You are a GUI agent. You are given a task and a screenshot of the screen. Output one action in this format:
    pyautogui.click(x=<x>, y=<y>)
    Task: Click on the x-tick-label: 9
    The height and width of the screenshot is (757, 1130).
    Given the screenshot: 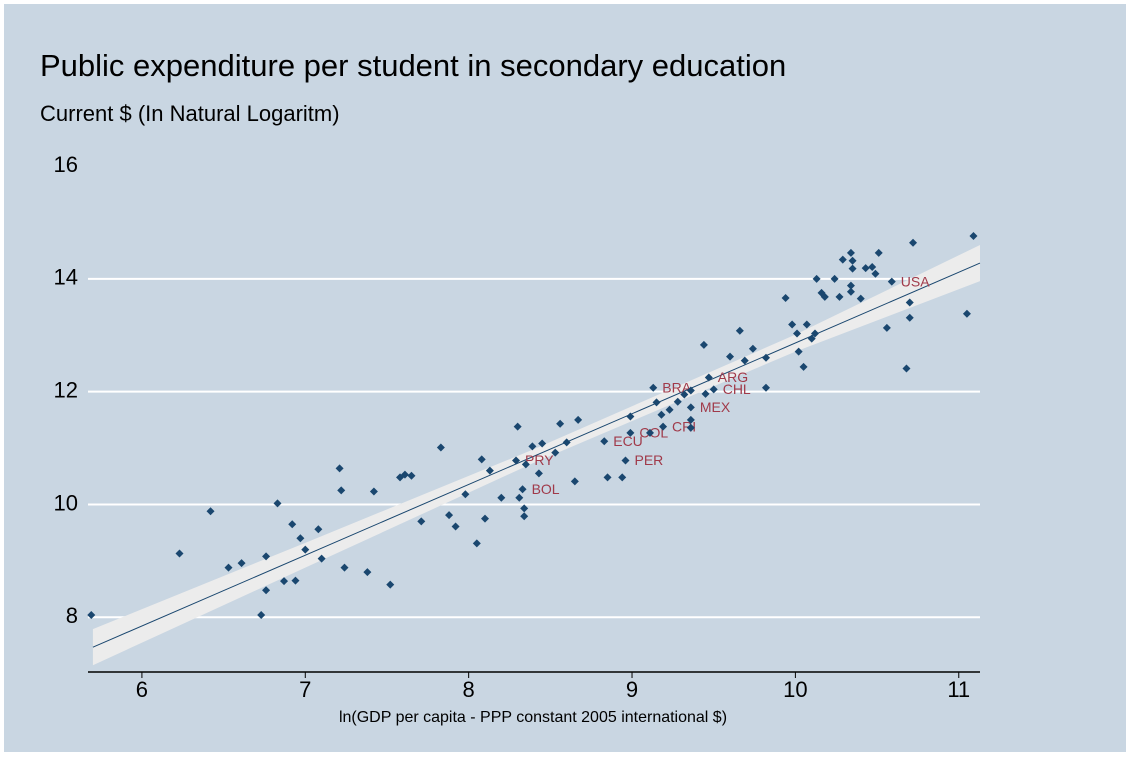 What is the action you would take?
    pyautogui.click(x=632, y=689)
    